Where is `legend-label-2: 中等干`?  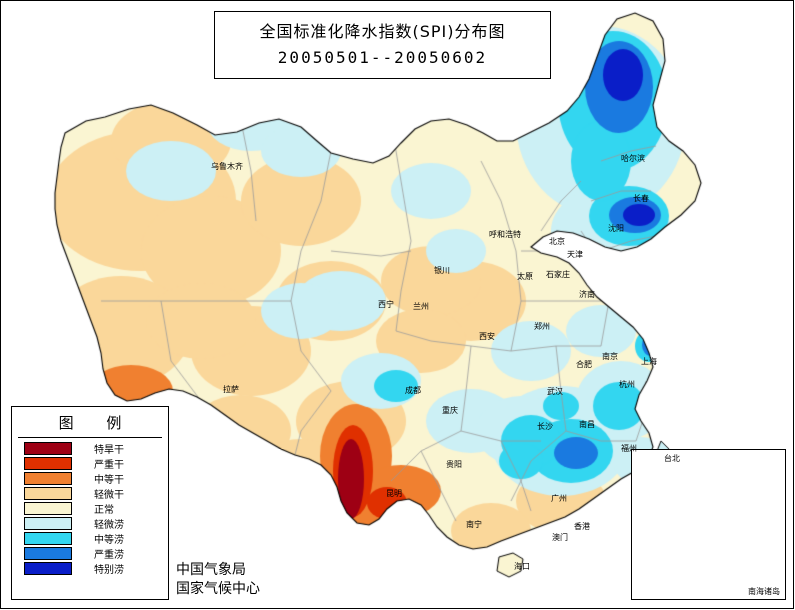 legend-label-2: 中等干 is located at coordinates (109, 480).